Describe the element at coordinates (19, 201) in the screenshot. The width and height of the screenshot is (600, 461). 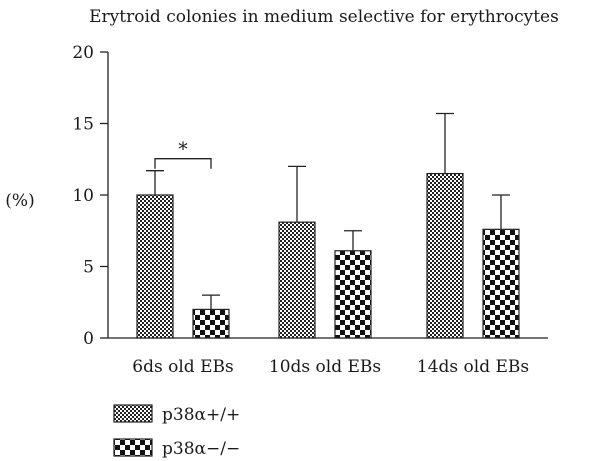
I see `y-axis-label: (%)` at that location.